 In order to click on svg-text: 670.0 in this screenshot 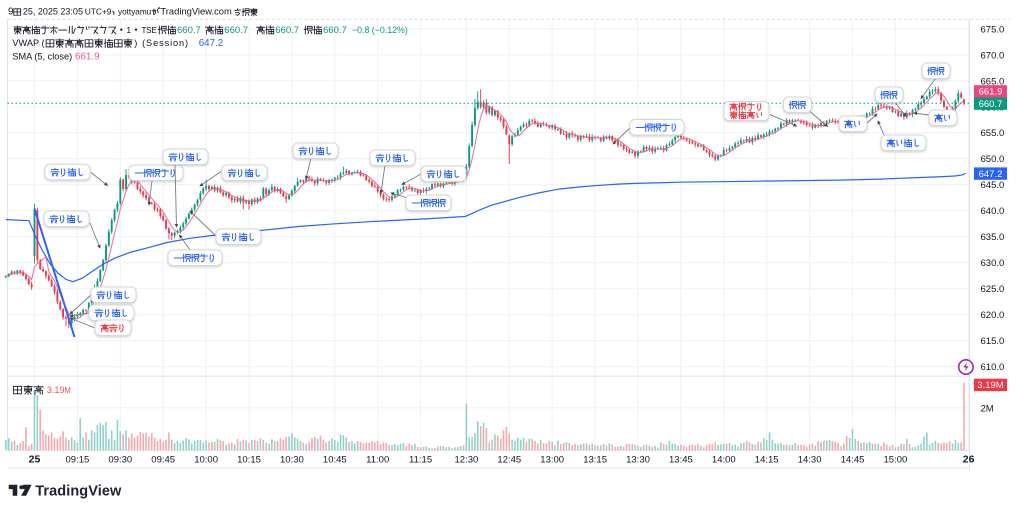, I will do `click(993, 55)`.